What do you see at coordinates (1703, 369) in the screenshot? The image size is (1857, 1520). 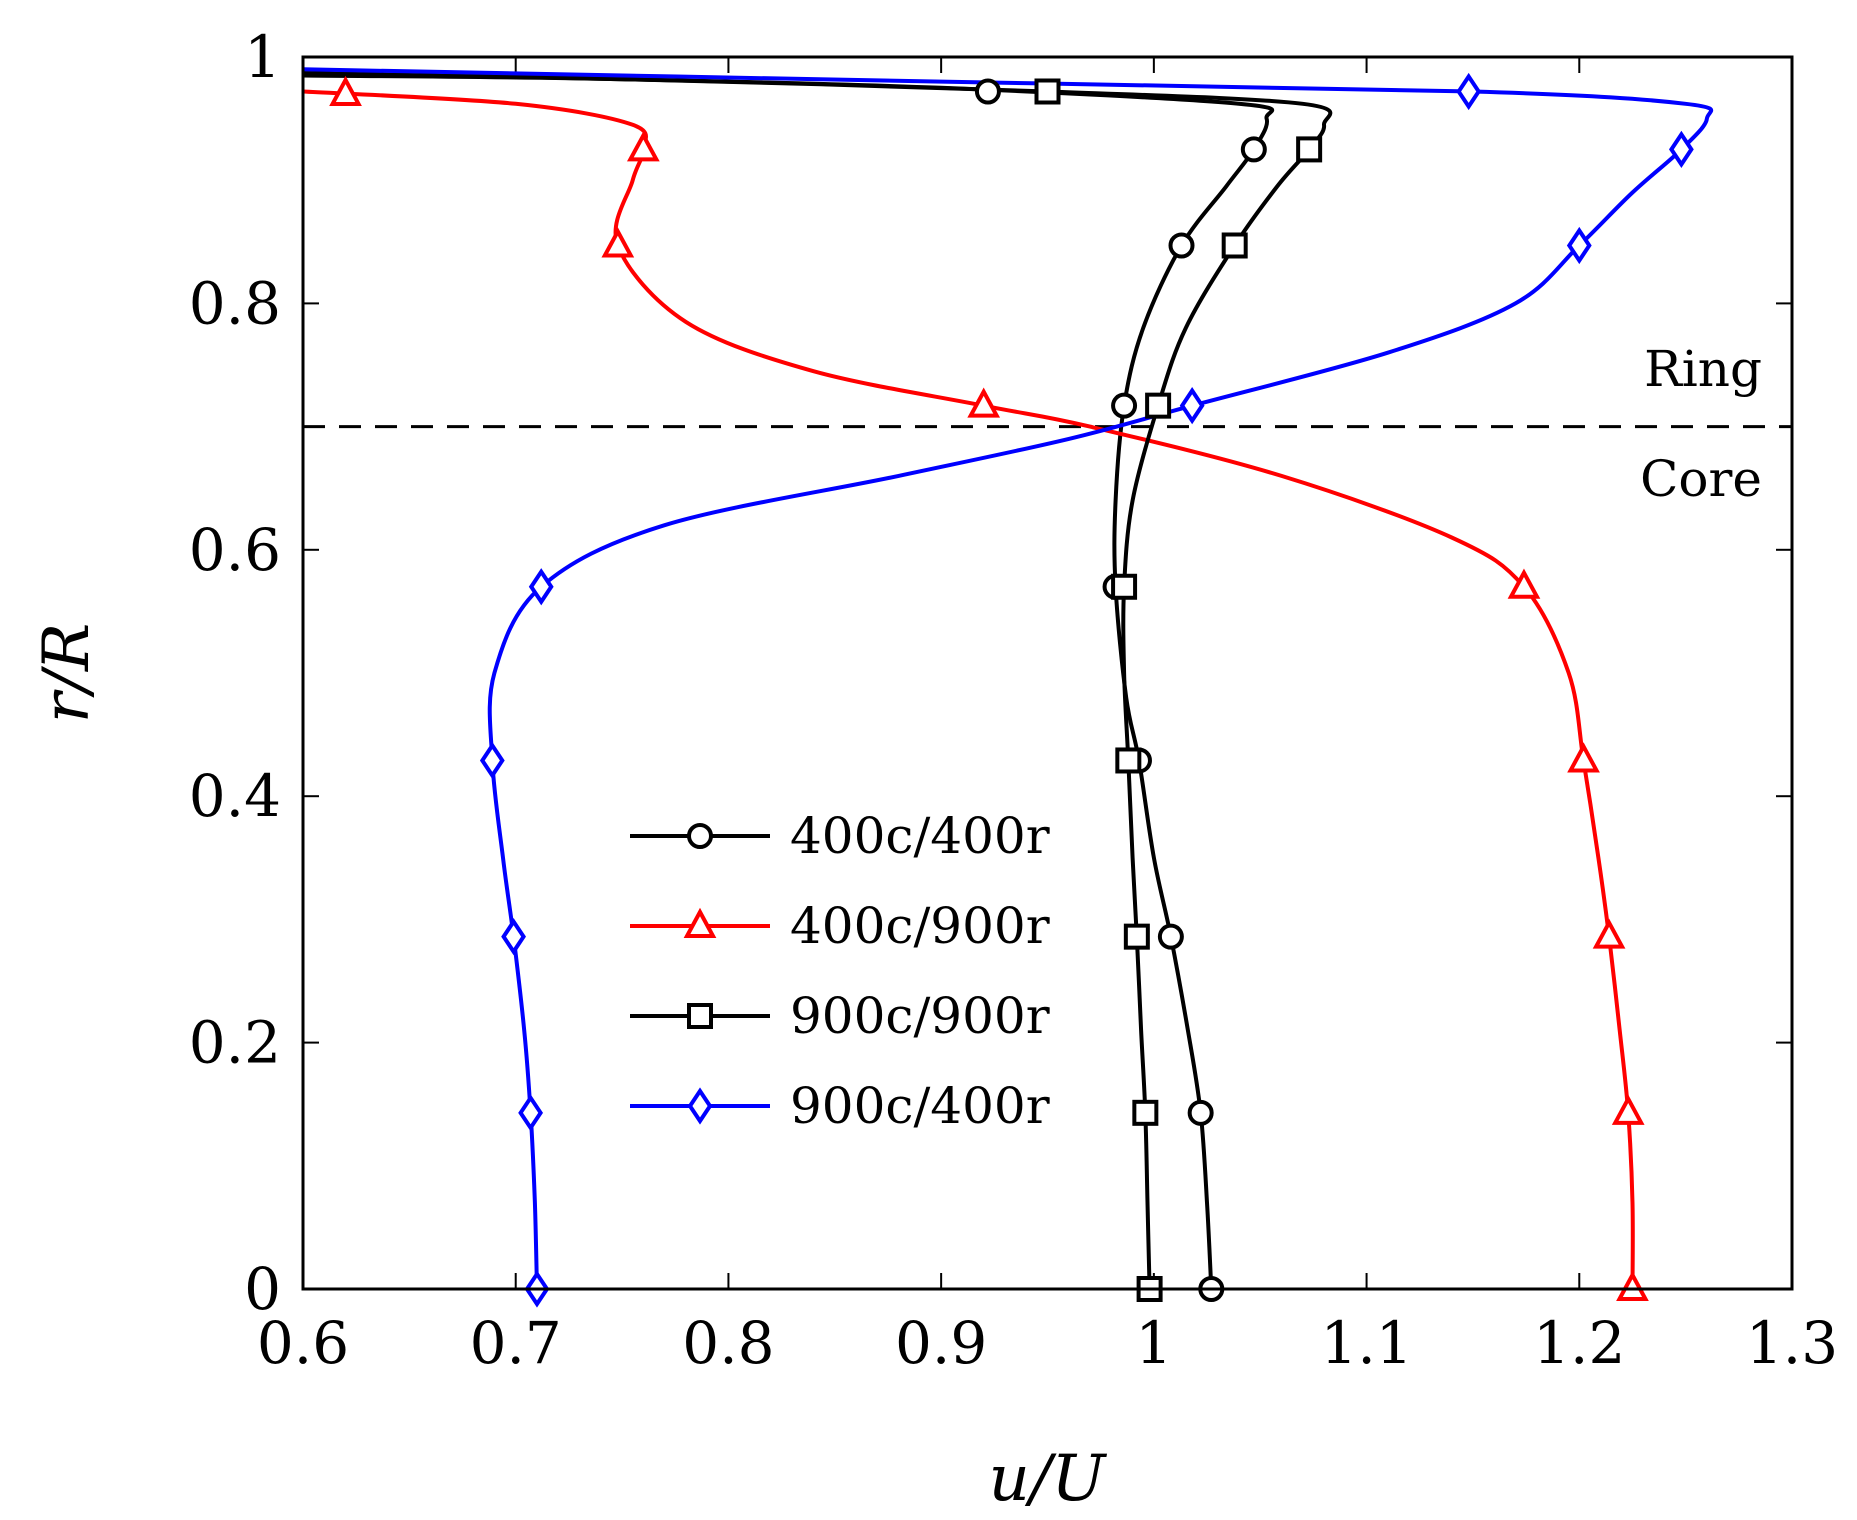 I see `ring-region-label: Ring` at bounding box center [1703, 369].